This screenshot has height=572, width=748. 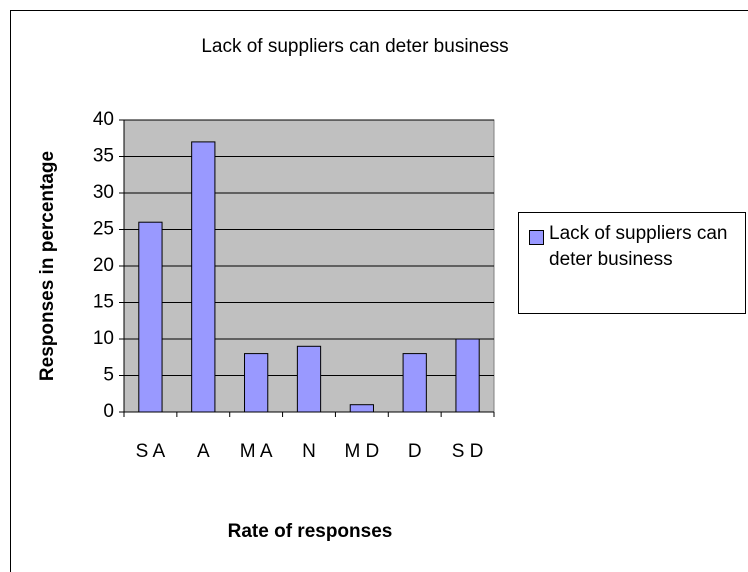 I want to click on y-tick-label: 40, so click(x=103, y=119).